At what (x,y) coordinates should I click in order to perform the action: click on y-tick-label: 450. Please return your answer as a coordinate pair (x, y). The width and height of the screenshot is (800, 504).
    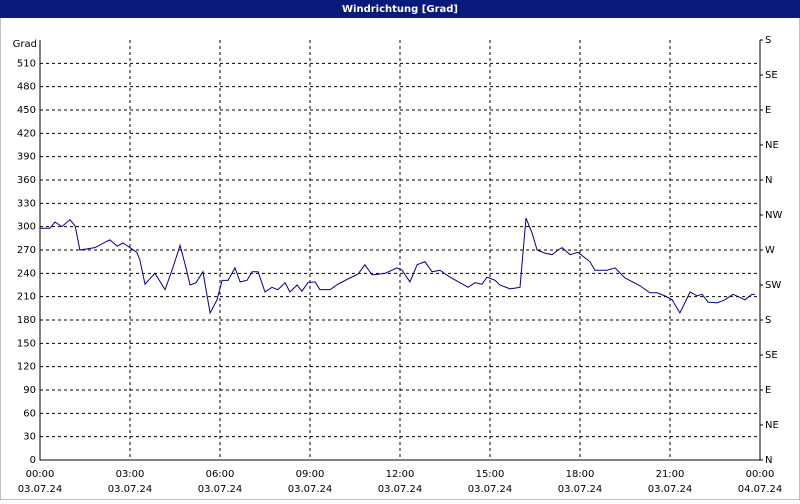
    Looking at the image, I should click on (26, 110).